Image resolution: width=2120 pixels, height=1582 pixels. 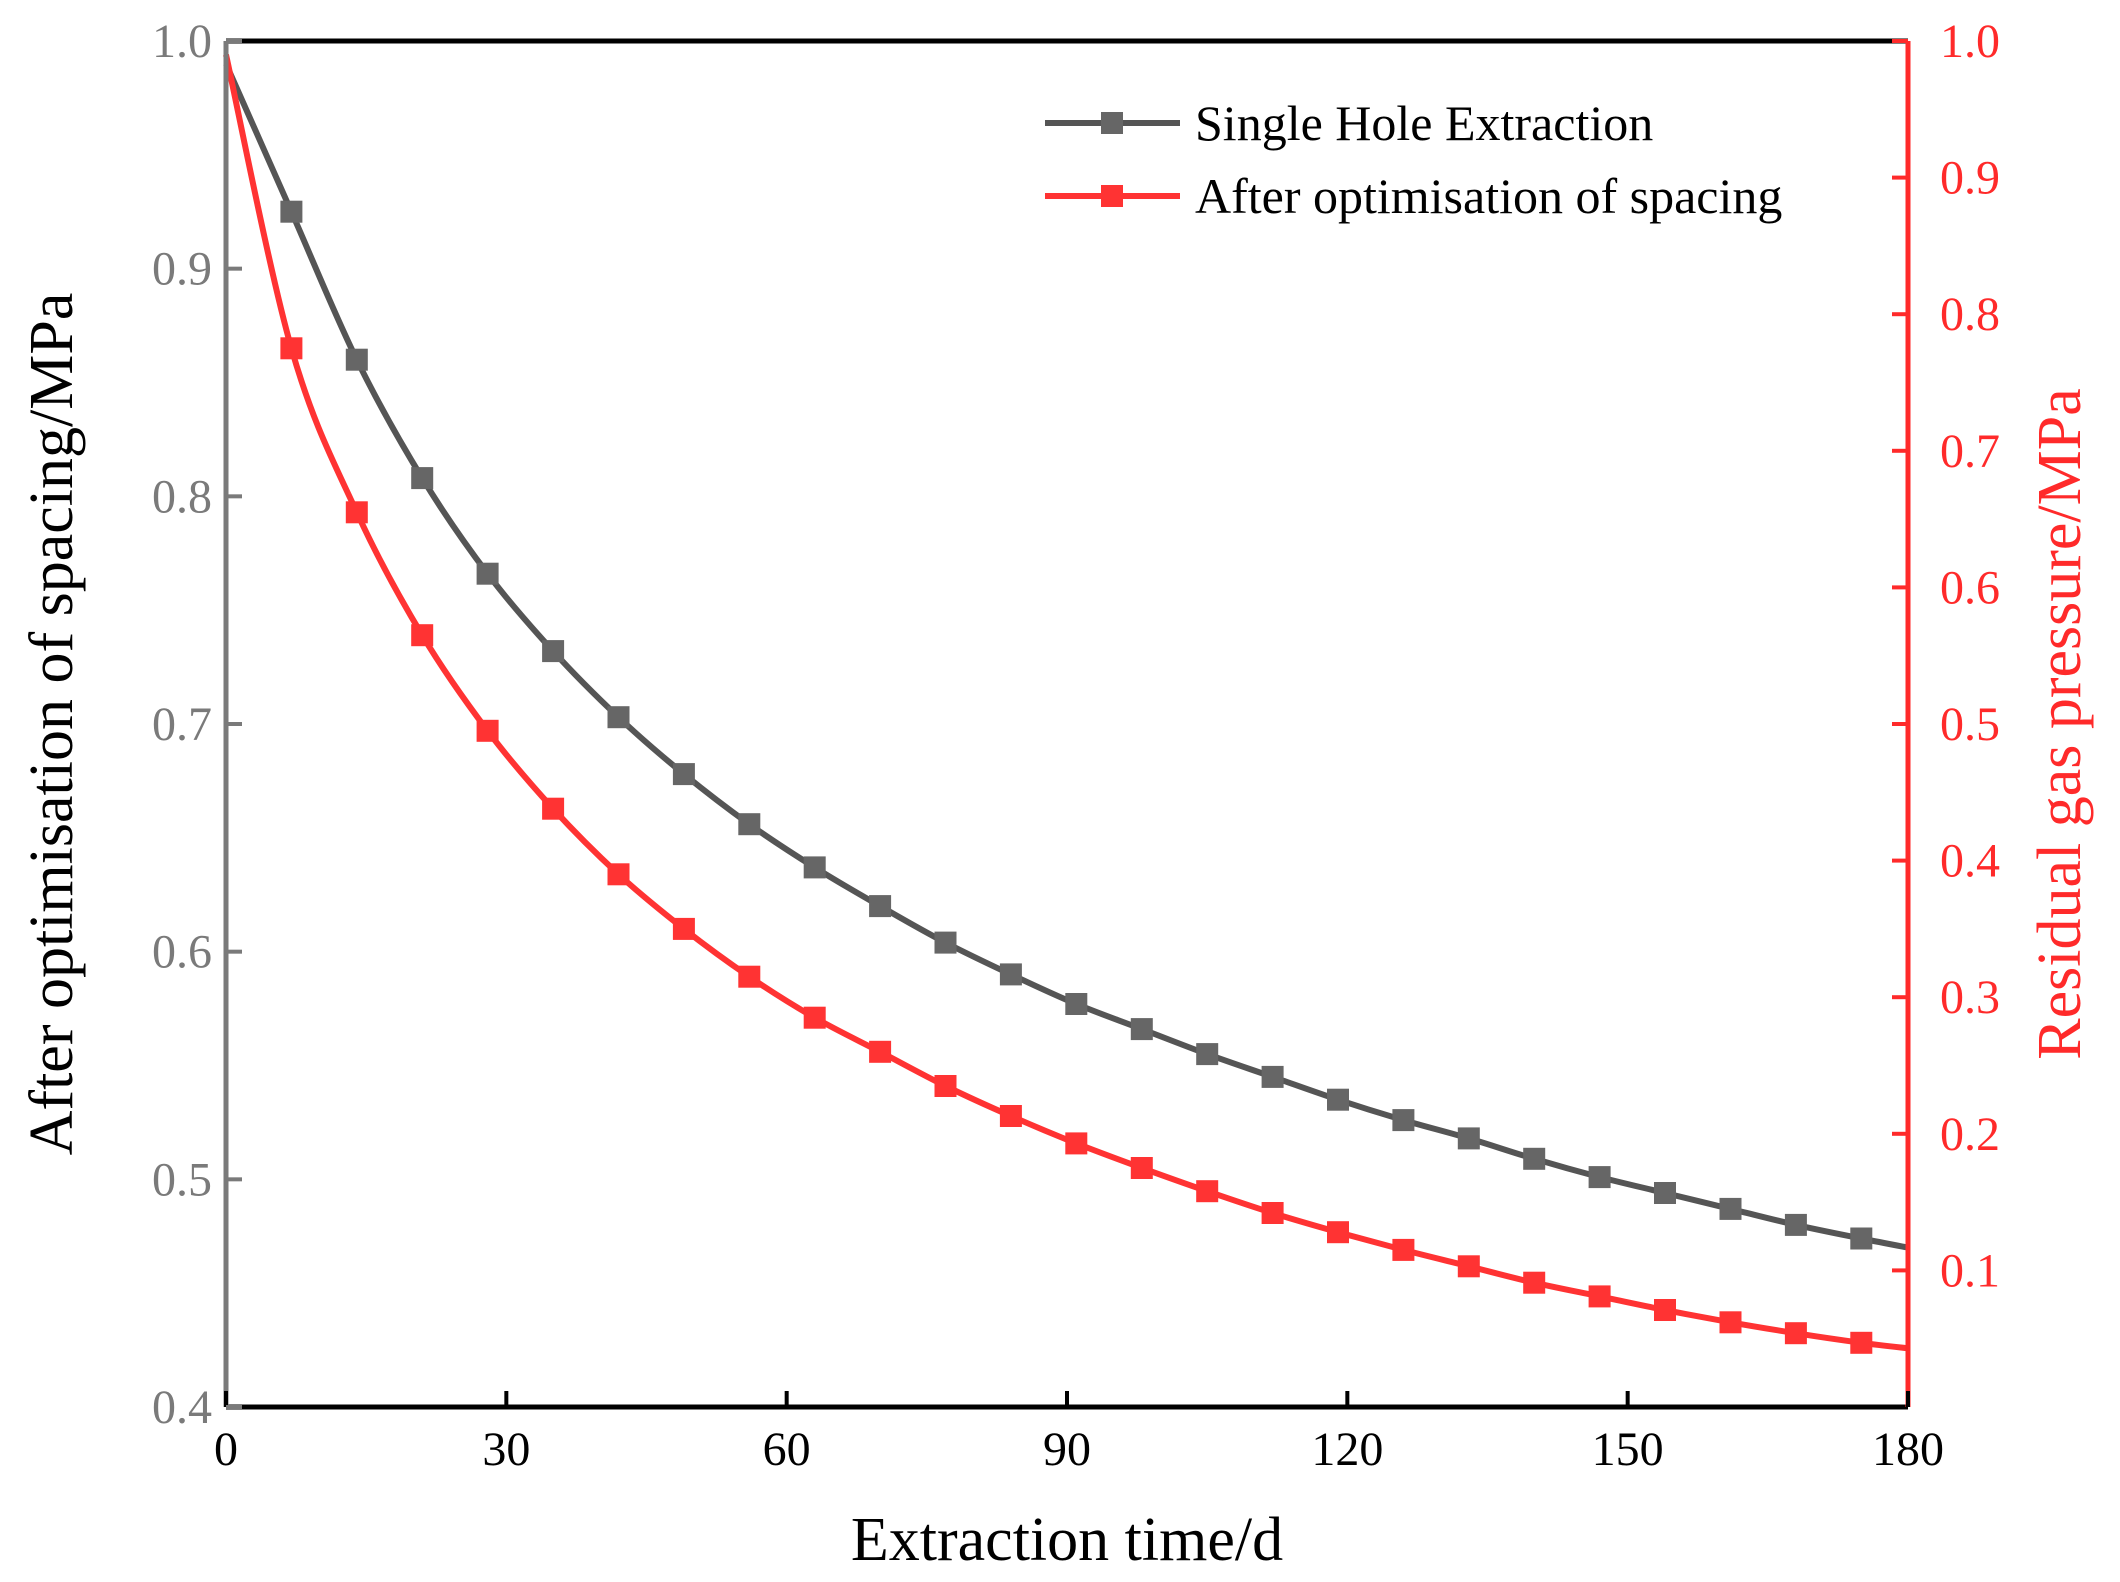 I want to click on x-tick-label: 120, so click(x=1347, y=1449).